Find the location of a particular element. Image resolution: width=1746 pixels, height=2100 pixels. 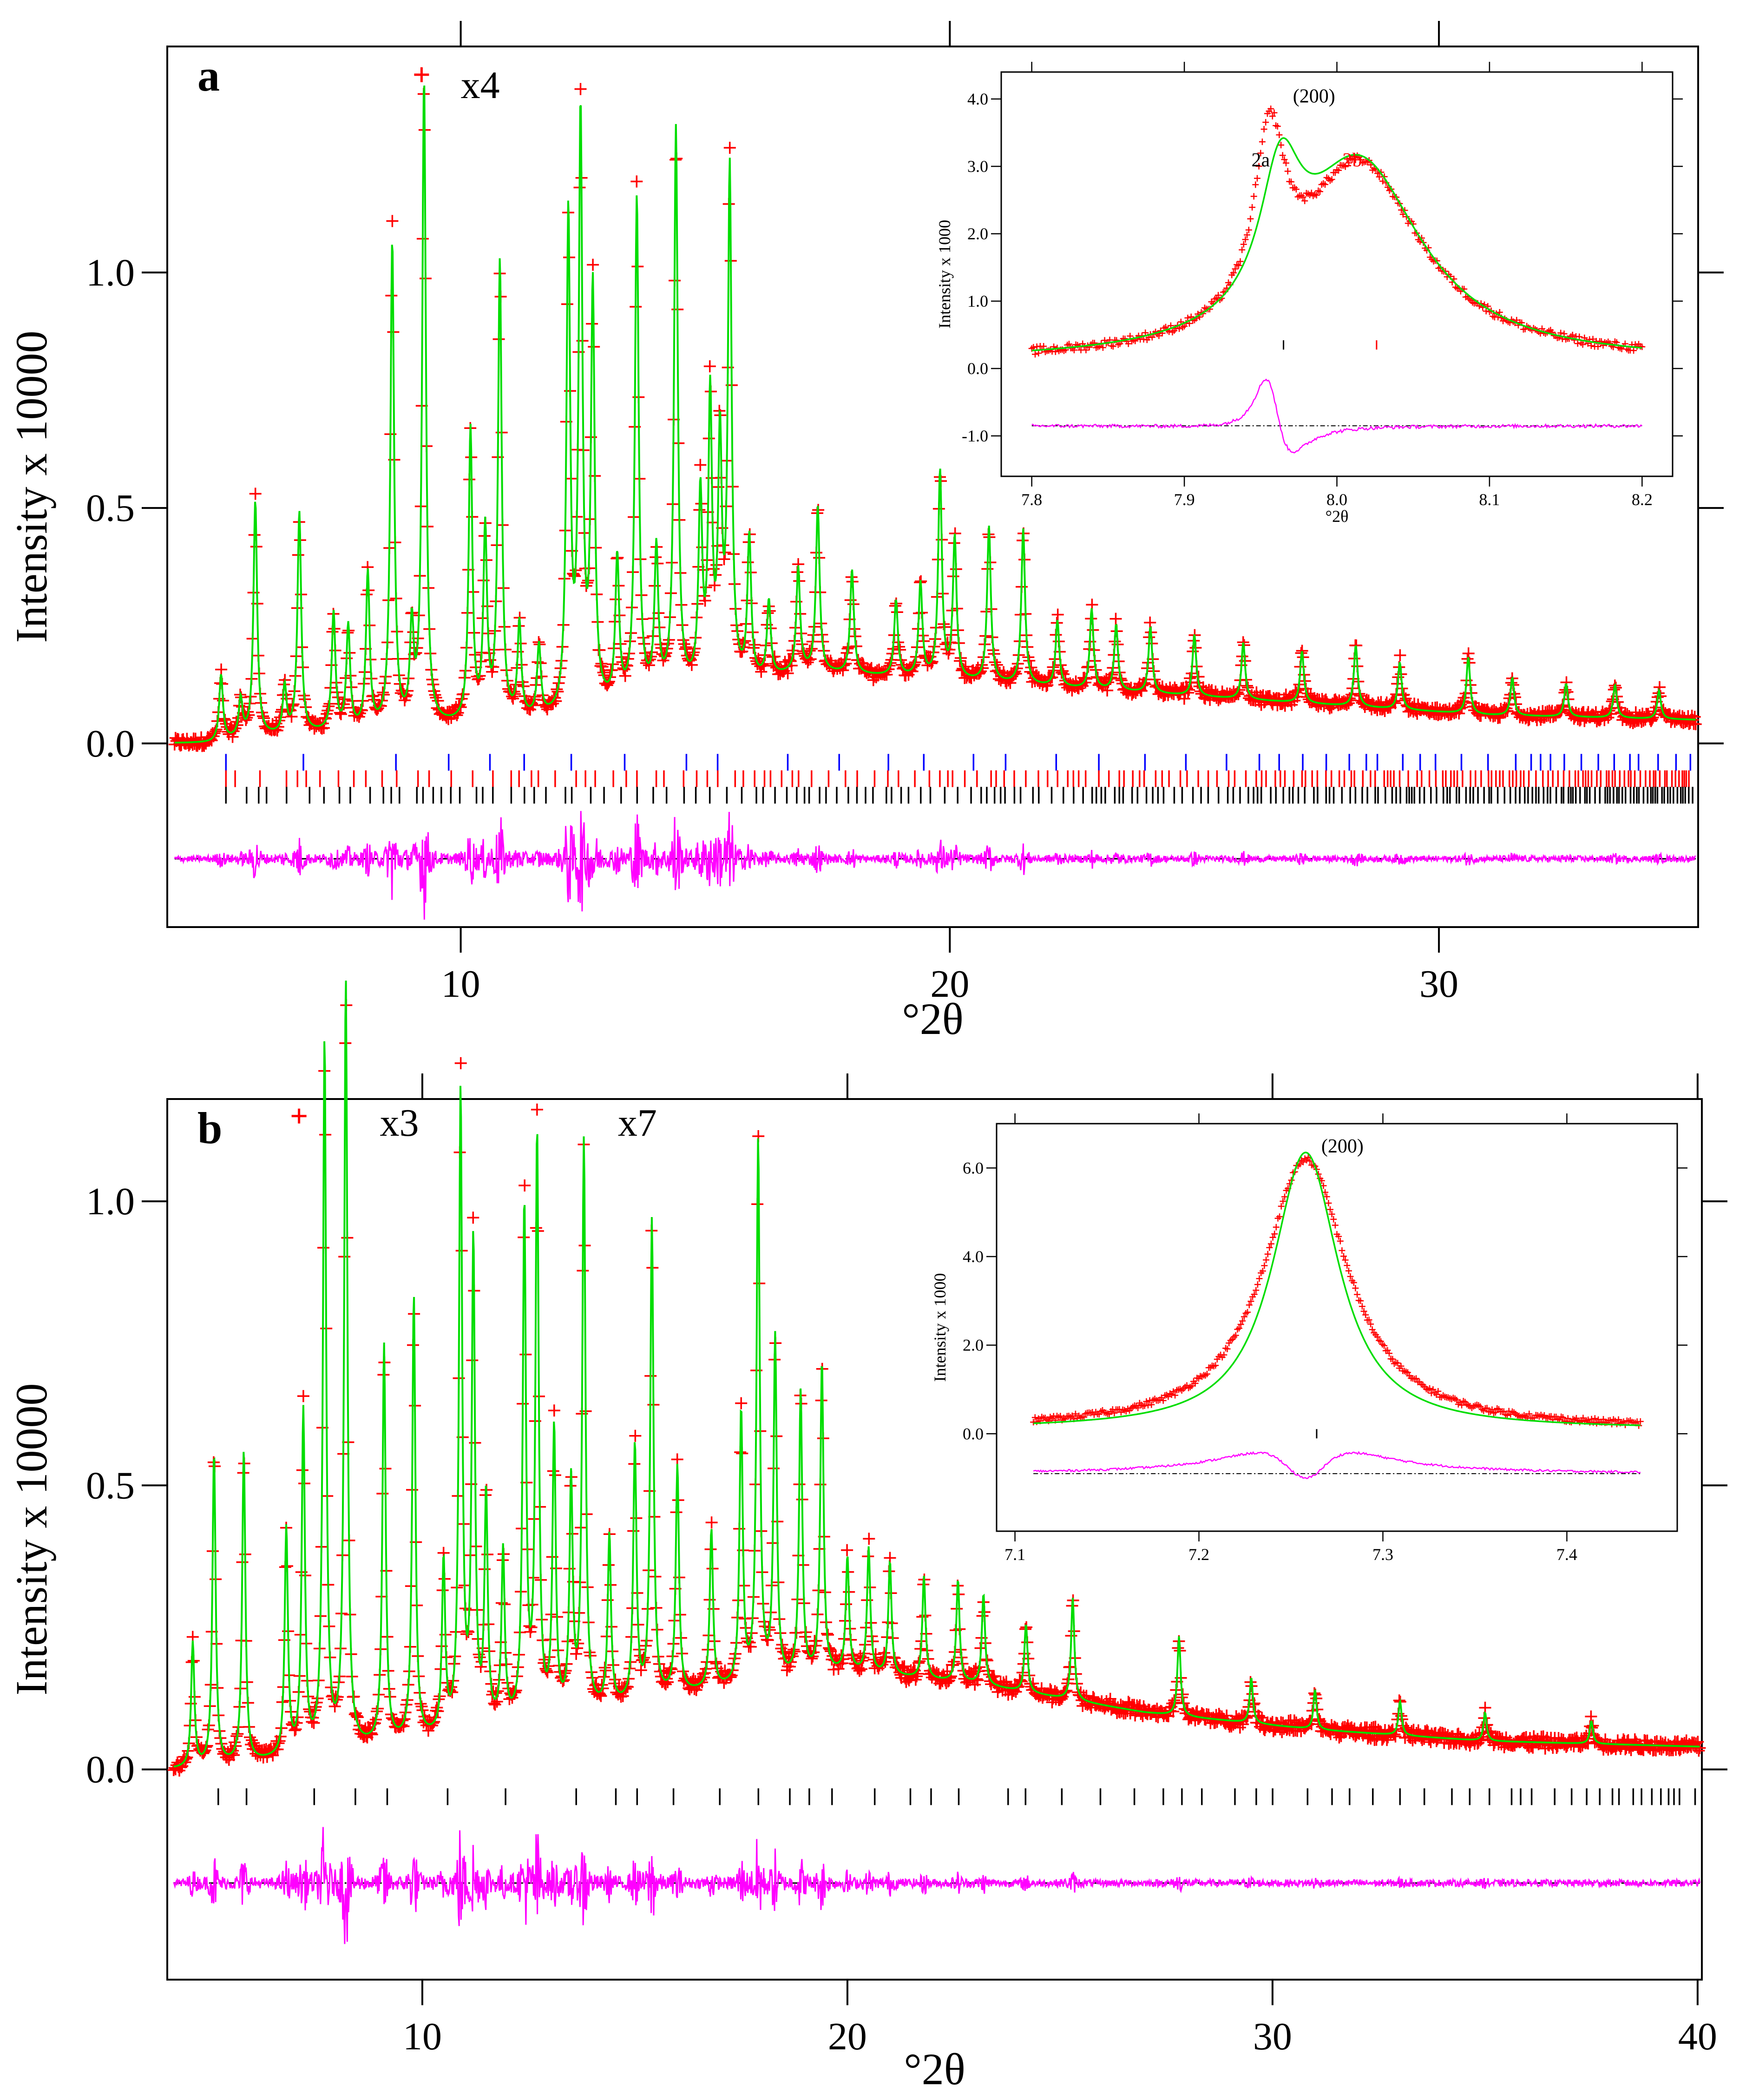

panel-label: b is located at coordinates (209, 1128).